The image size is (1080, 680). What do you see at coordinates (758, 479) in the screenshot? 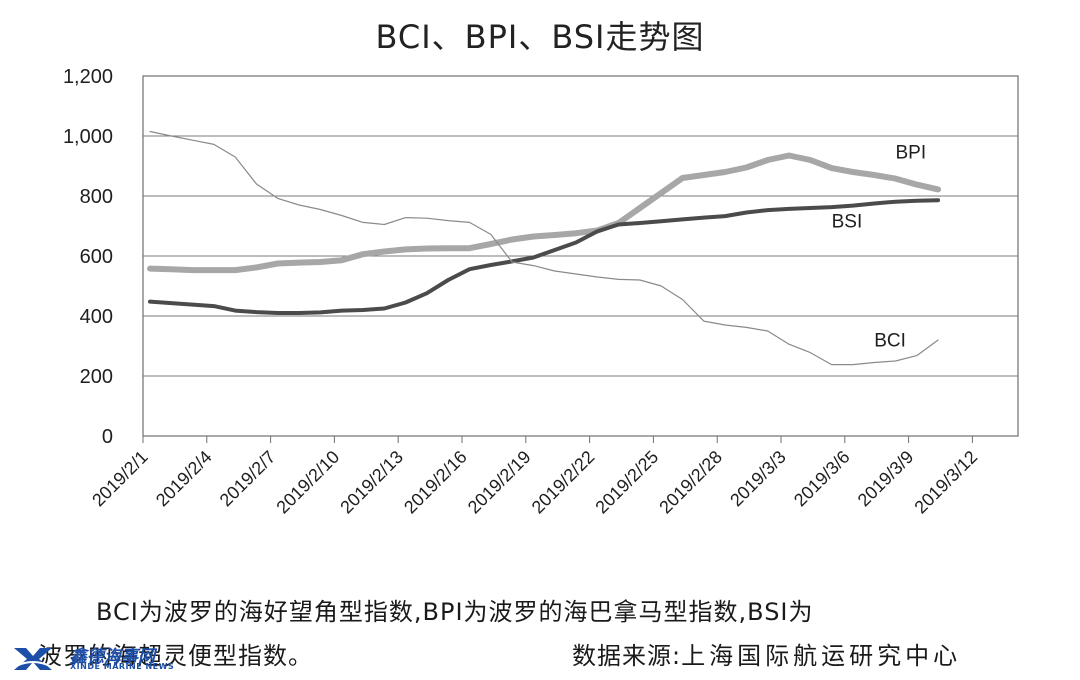
I see `x-tick-label: 2019/3/3` at bounding box center [758, 479].